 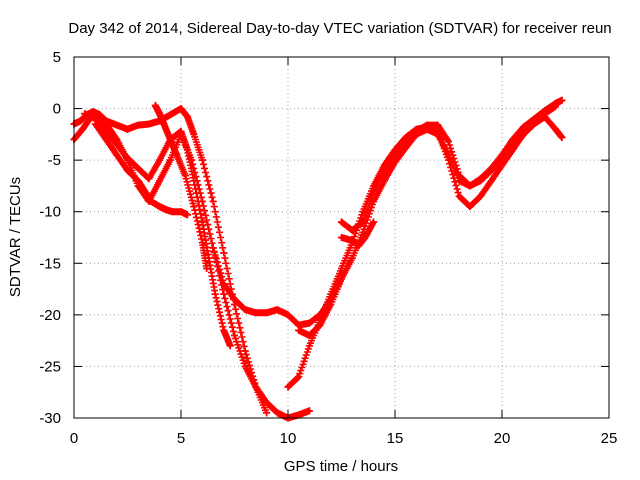 I want to click on y-tick-label: -10, so click(x=50, y=212).